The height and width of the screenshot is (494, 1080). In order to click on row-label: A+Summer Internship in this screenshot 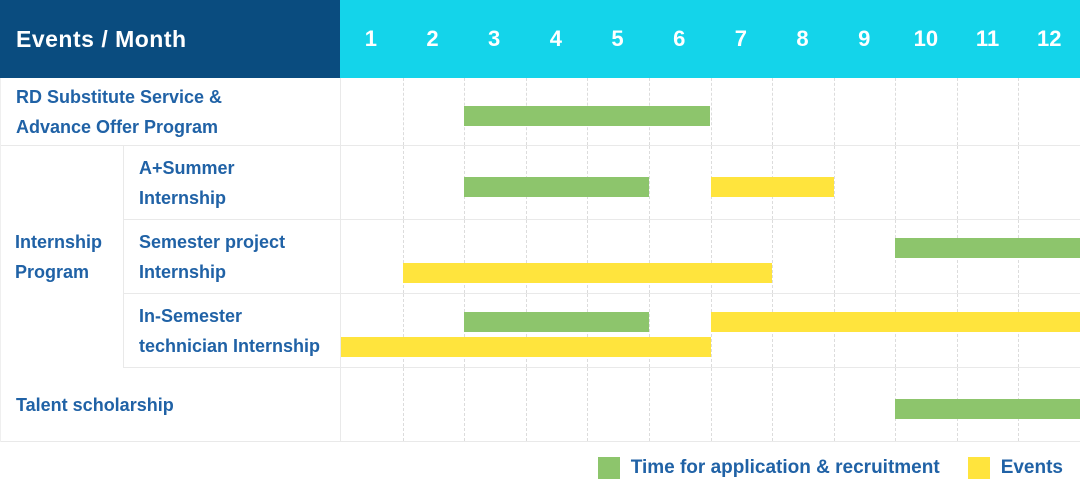, I will do `click(232, 182)`.